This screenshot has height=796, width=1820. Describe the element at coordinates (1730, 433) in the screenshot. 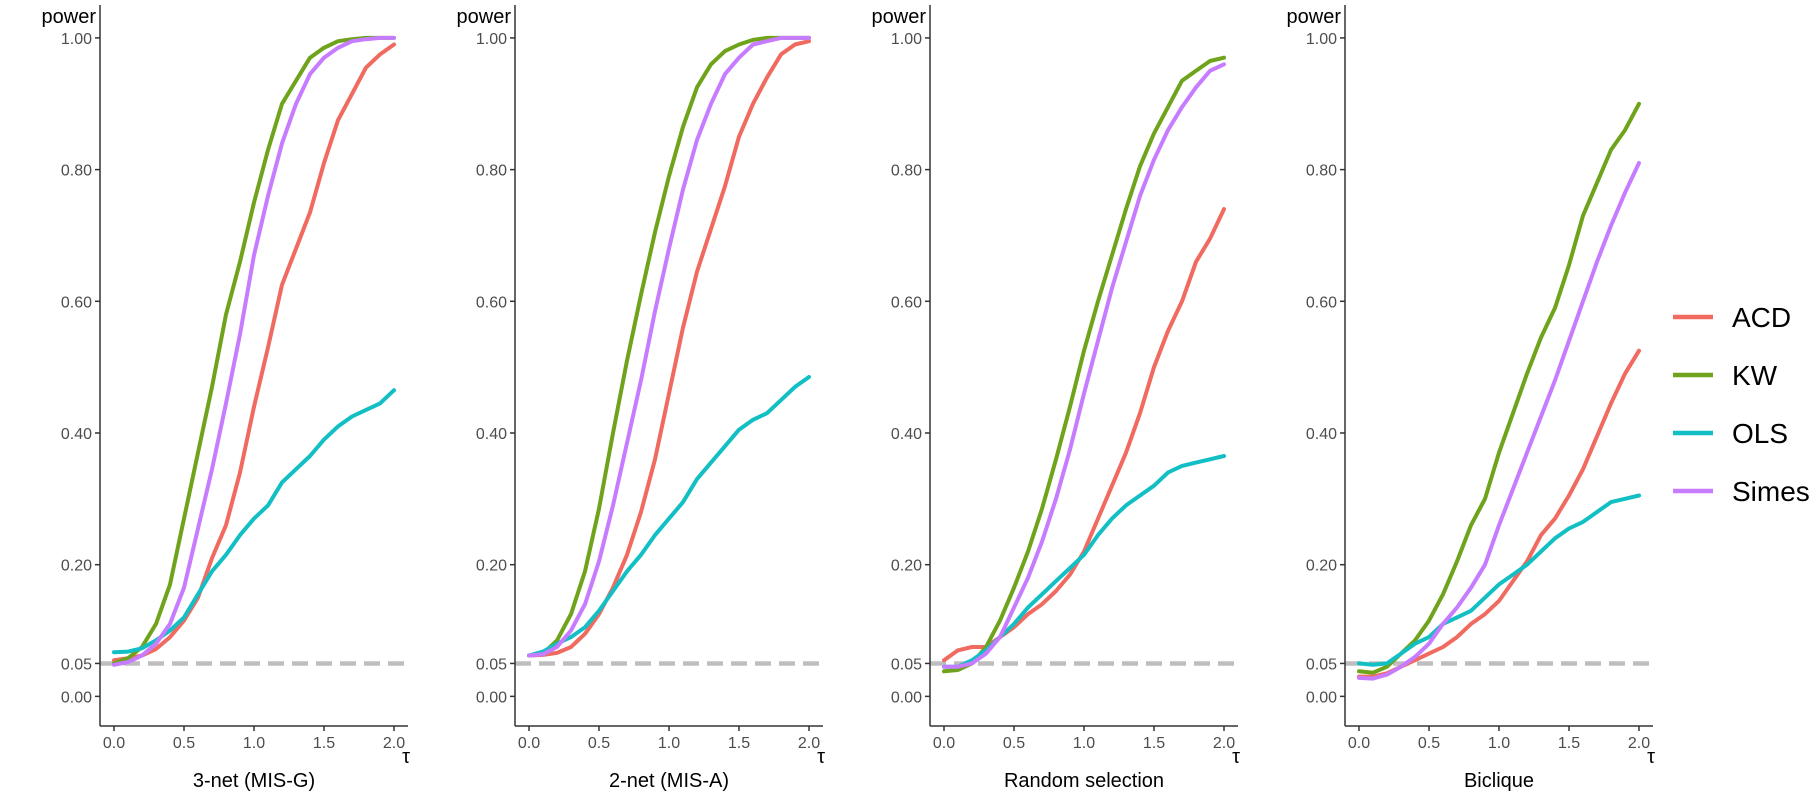

I see `legend-item-ols: OLS` at that location.